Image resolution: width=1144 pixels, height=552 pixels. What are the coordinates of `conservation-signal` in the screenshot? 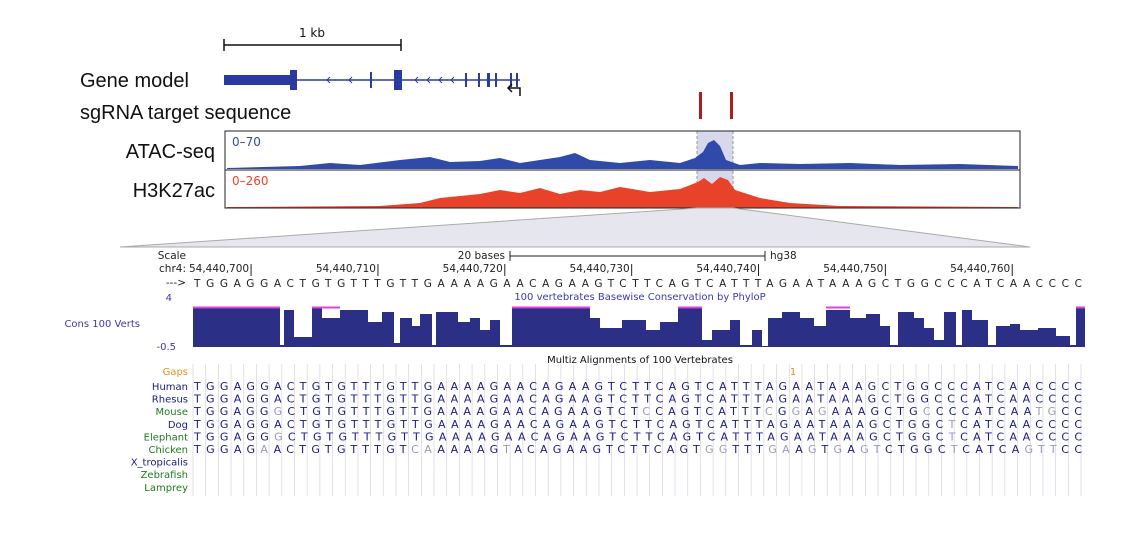 It's located at (639, 327).